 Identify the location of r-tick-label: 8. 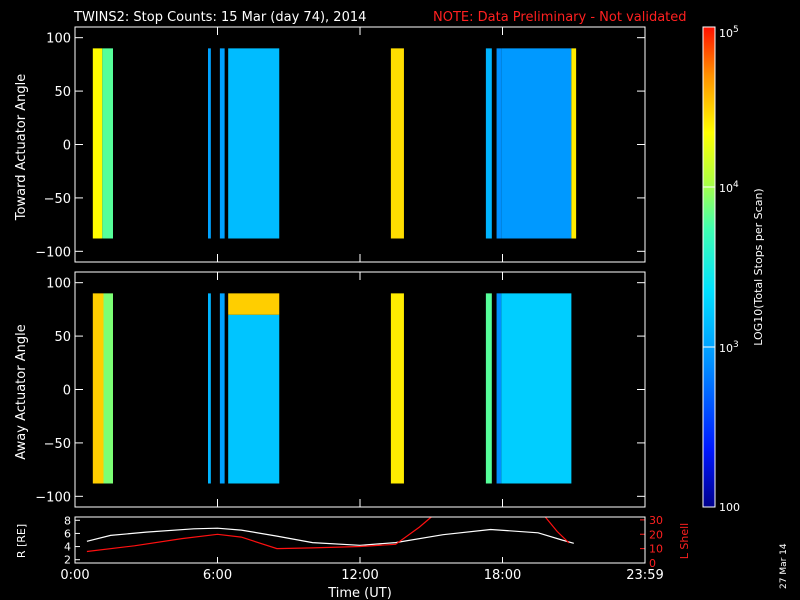
(67, 520).